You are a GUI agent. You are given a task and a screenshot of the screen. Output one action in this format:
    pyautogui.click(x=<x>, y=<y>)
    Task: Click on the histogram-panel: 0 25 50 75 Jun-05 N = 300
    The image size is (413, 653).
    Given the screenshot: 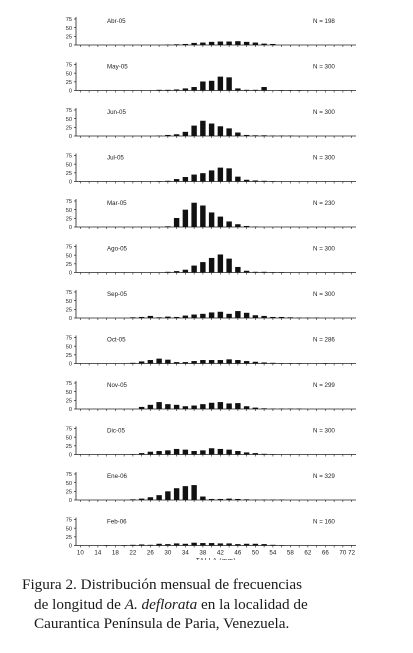 What is the action you would take?
    pyautogui.click(x=211, y=124)
    